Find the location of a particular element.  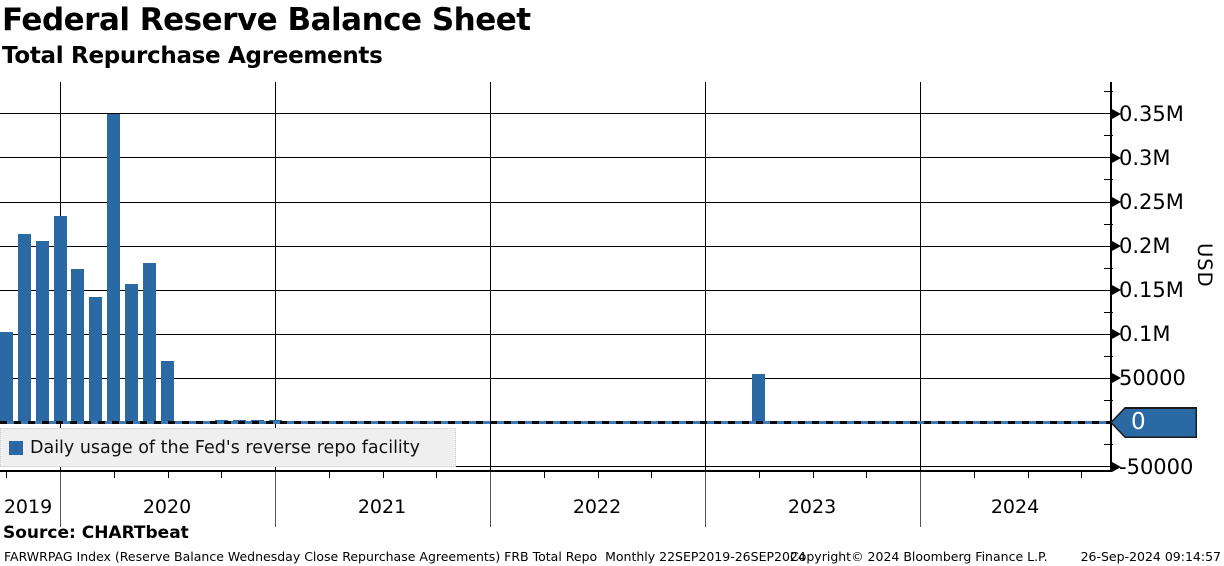

chart-subtitle: Total Repurchase Agreements is located at coordinates (192, 56).